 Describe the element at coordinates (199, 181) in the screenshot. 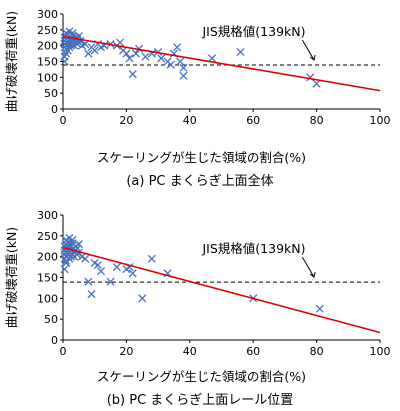

I see `panel-caption: (a) PC まくらぎ上面全体` at that location.